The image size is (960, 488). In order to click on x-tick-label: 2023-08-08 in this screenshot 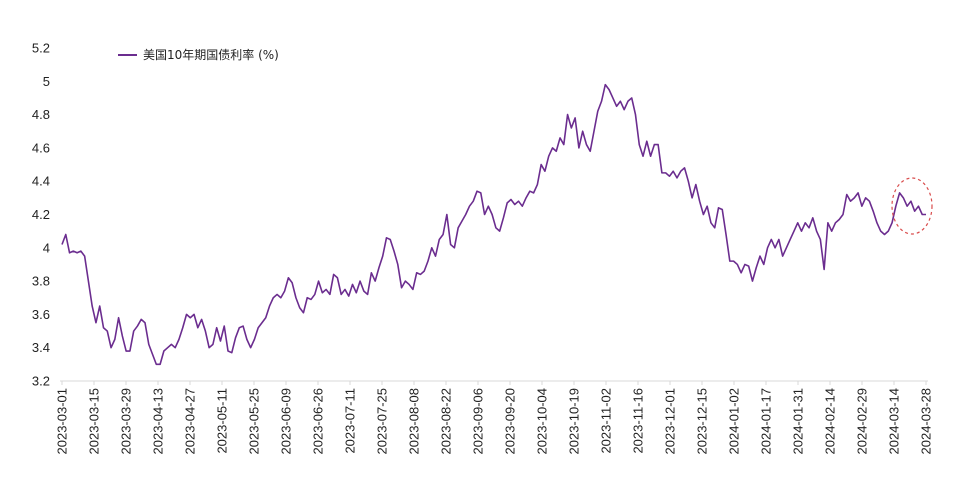, I will do `click(414, 421)`.